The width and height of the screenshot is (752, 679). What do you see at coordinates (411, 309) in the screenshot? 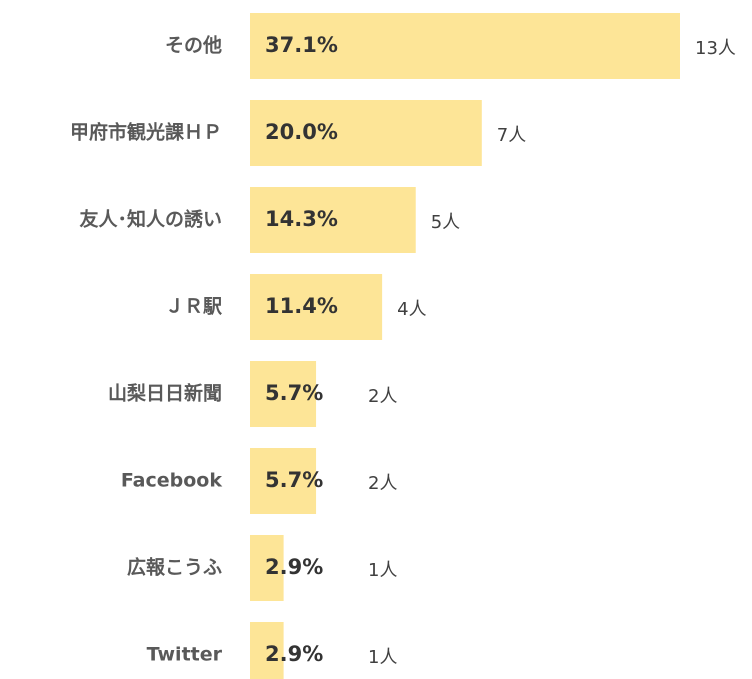
I see `count-label: 4人` at bounding box center [411, 309].